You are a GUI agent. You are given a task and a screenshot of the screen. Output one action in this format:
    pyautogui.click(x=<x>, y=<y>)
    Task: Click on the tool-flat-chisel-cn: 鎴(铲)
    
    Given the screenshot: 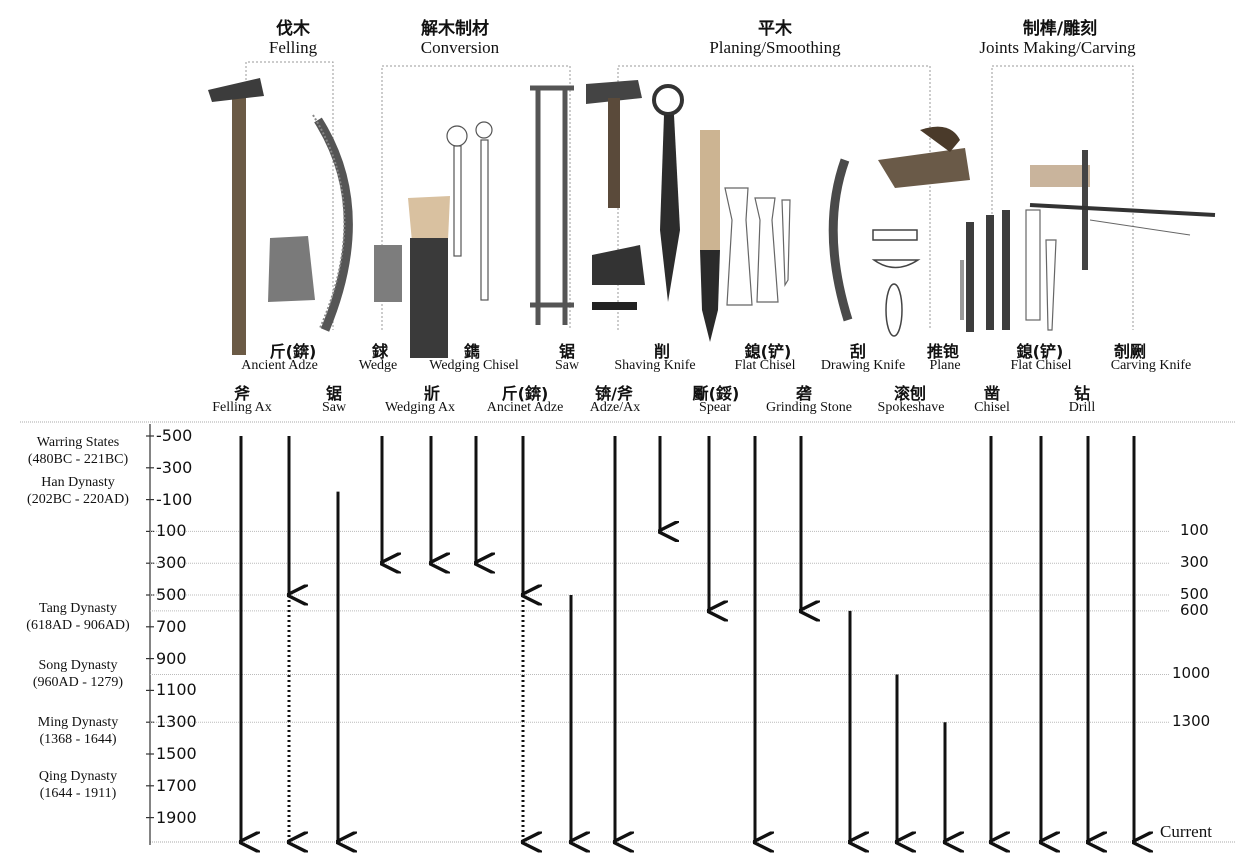 What is the action you would take?
    pyautogui.click(x=768, y=351)
    